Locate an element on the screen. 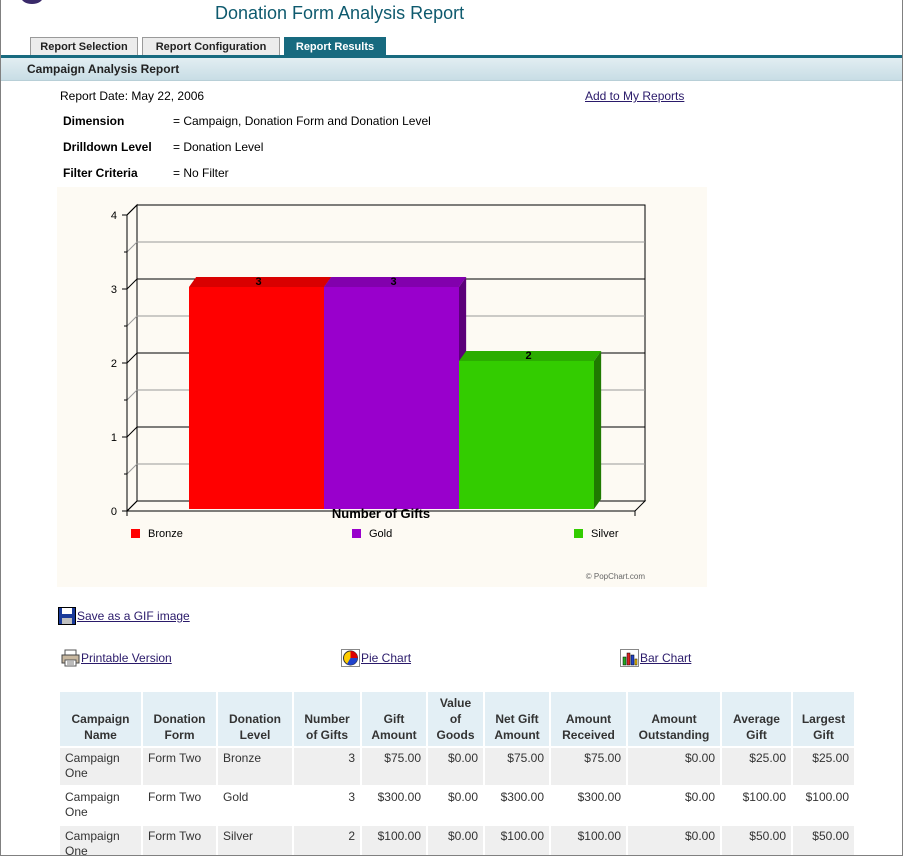 Image resolution: width=903 pixels, height=857 pixels. cell-gifts: 2 is located at coordinates (327, 840).